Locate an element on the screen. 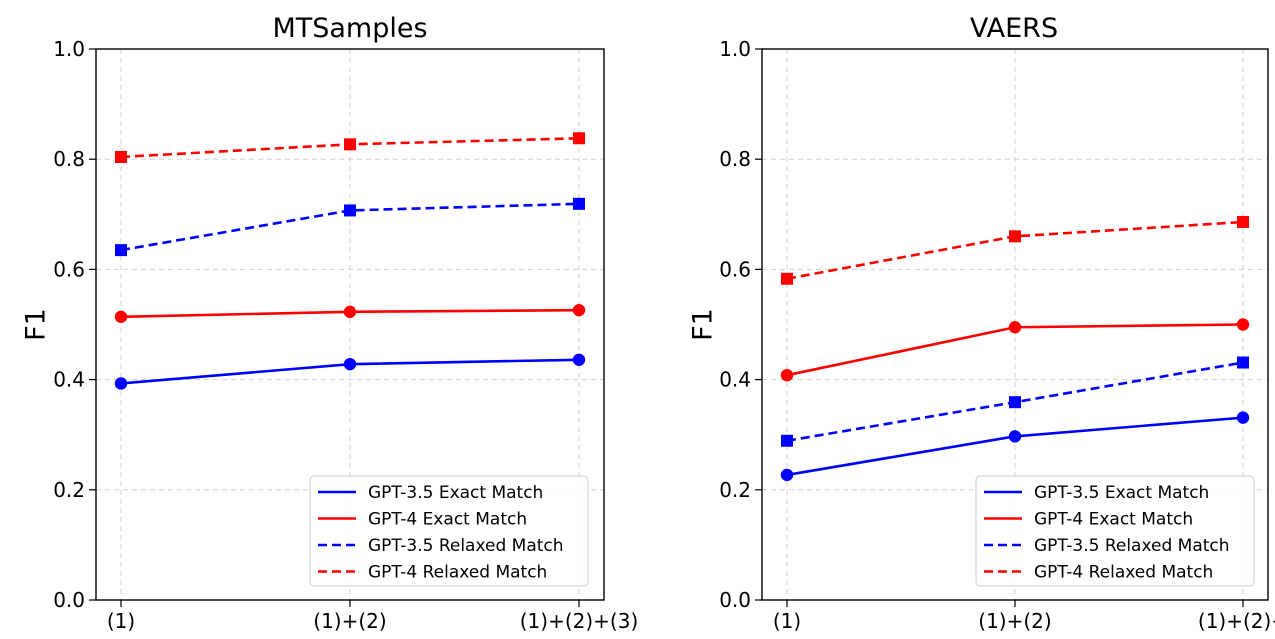 The height and width of the screenshot is (639, 1275). x-tick-label: (1)+(2)+(3) is located at coordinates (579, 621).